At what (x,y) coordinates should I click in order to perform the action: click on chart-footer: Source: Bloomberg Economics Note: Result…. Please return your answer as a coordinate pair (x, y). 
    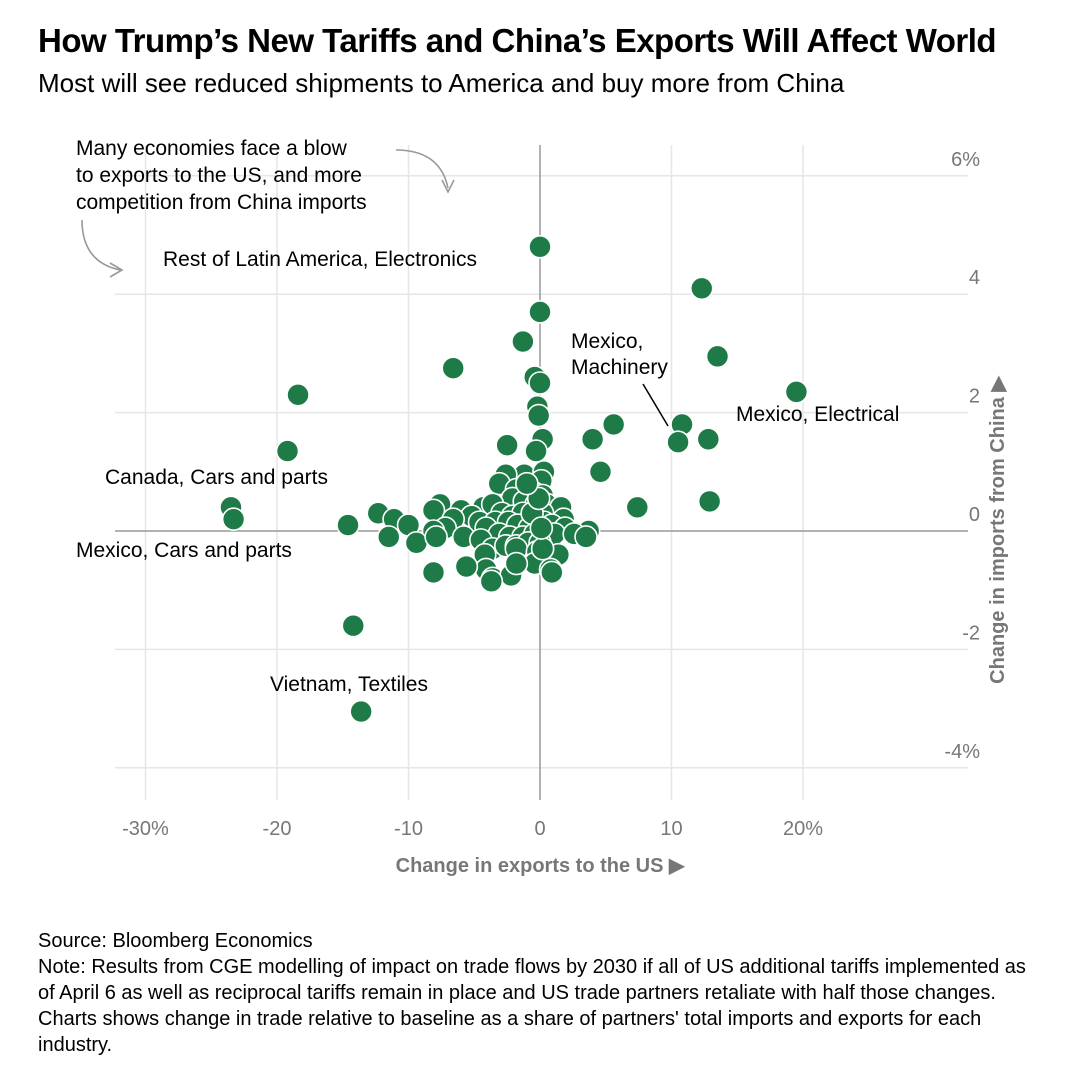
    Looking at the image, I should click on (538, 993).